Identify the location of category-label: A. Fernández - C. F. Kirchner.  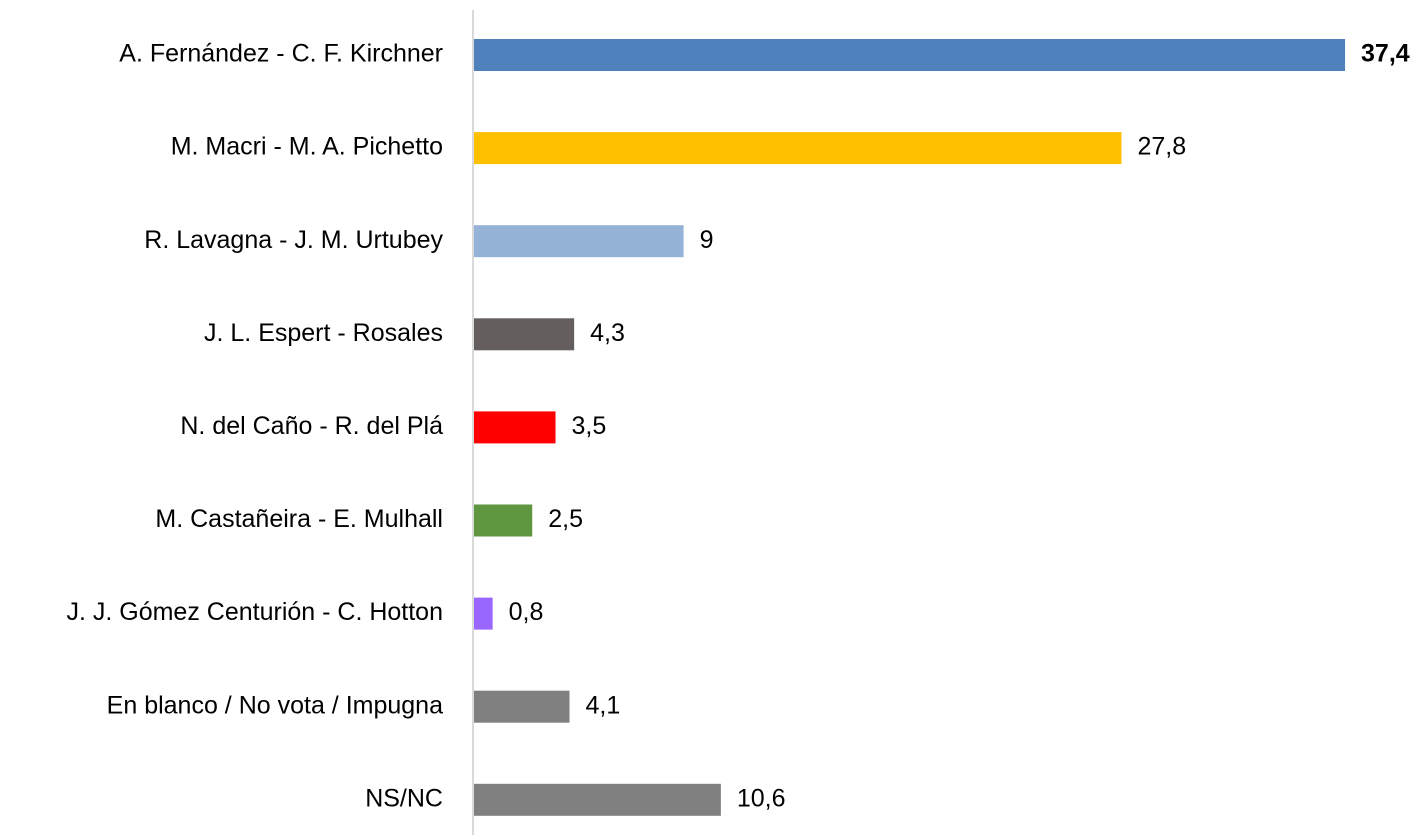
(281, 54).